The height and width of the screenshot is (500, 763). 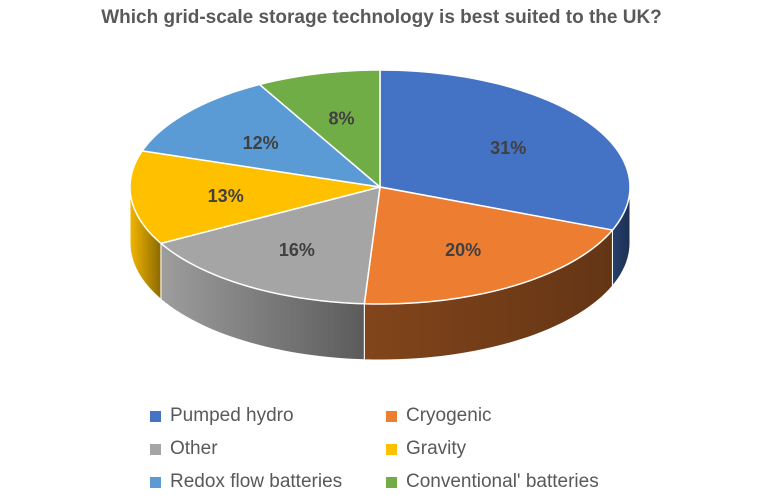 What do you see at coordinates (436, 448) in the screenshot?
I see `legend-label: Gravity` at bounding box center [436, 448].